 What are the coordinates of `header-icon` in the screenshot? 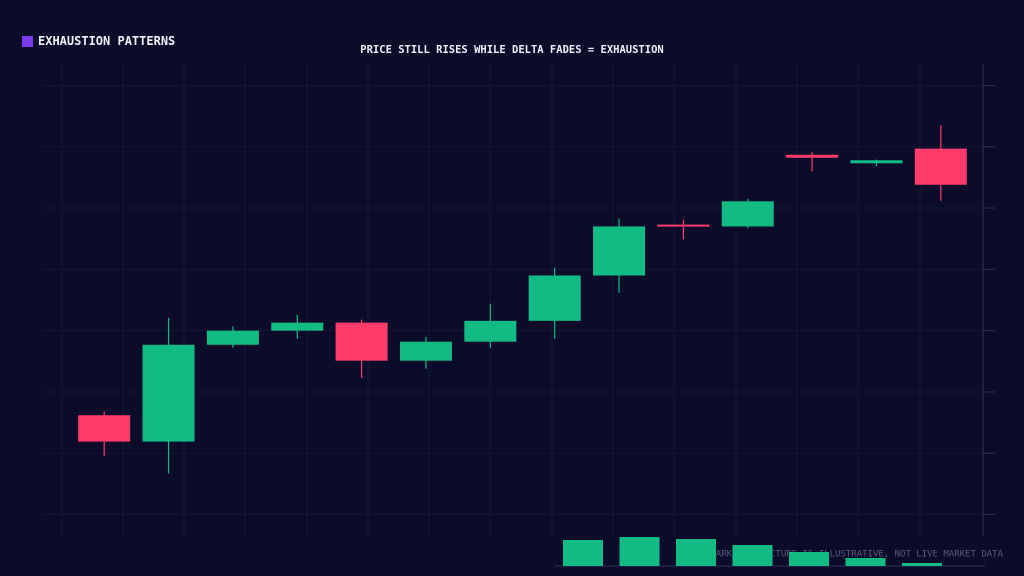 It's located at (27, 41).